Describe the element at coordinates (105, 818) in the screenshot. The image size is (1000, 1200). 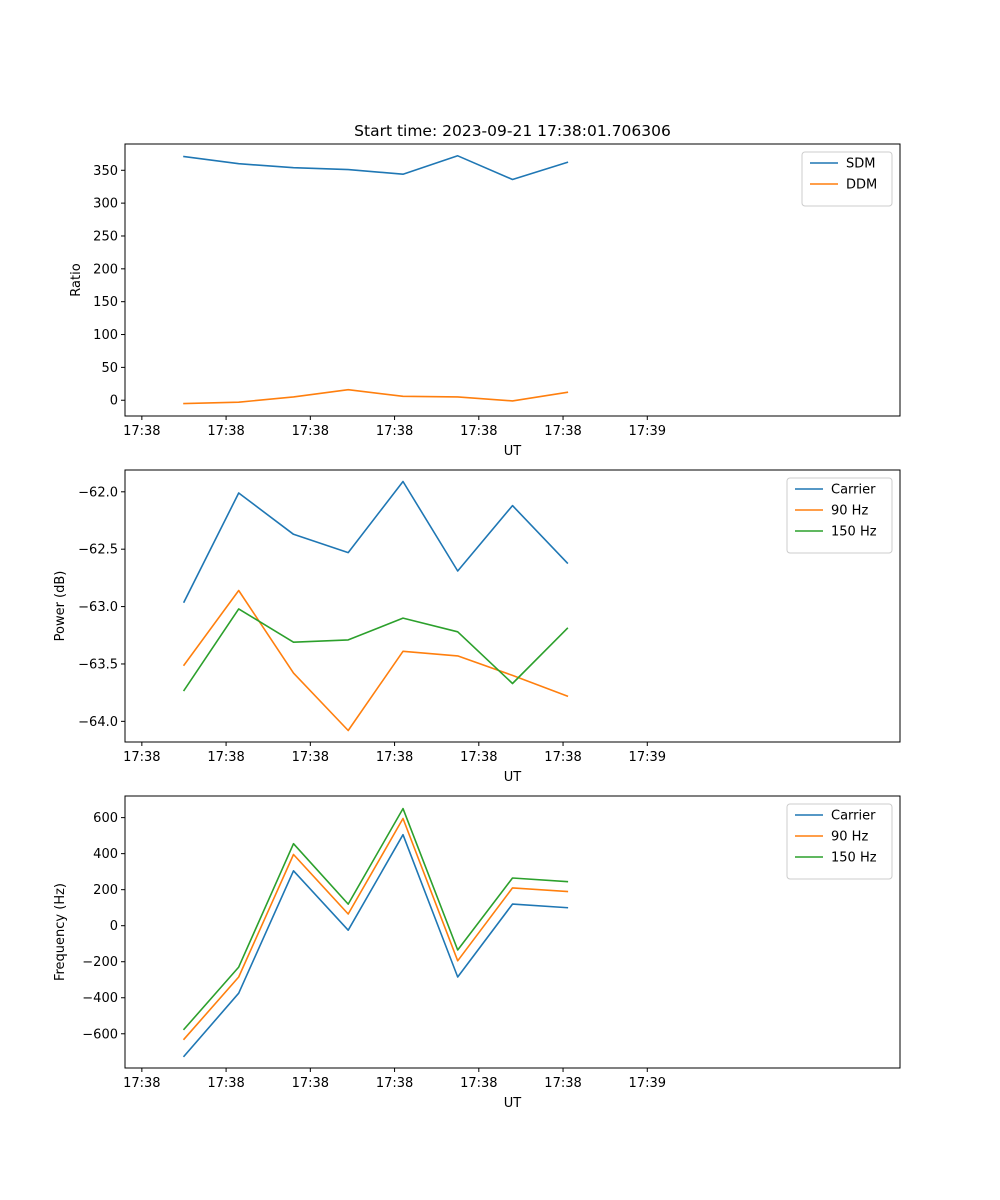
I see `y-tick-label: 600` at that location.